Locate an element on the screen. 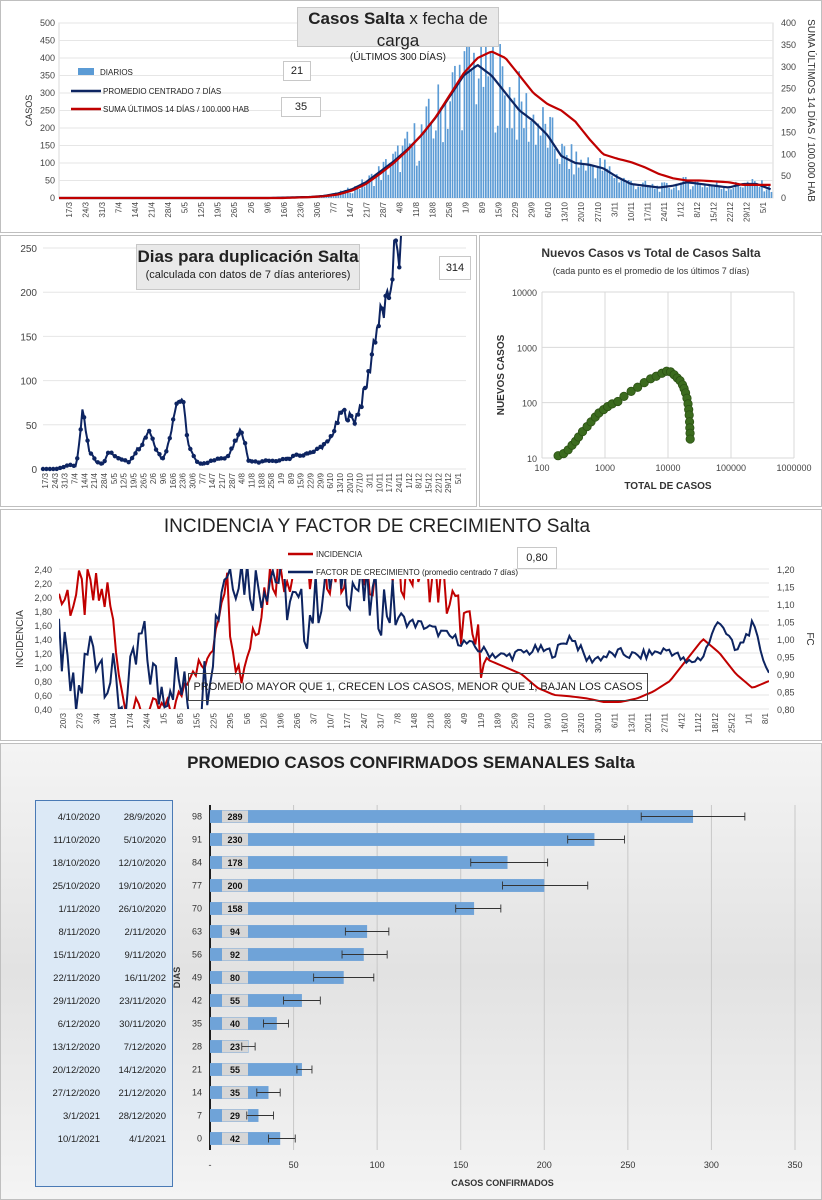  x-tick-label: 1/12 is located at coordinates (409, 480).